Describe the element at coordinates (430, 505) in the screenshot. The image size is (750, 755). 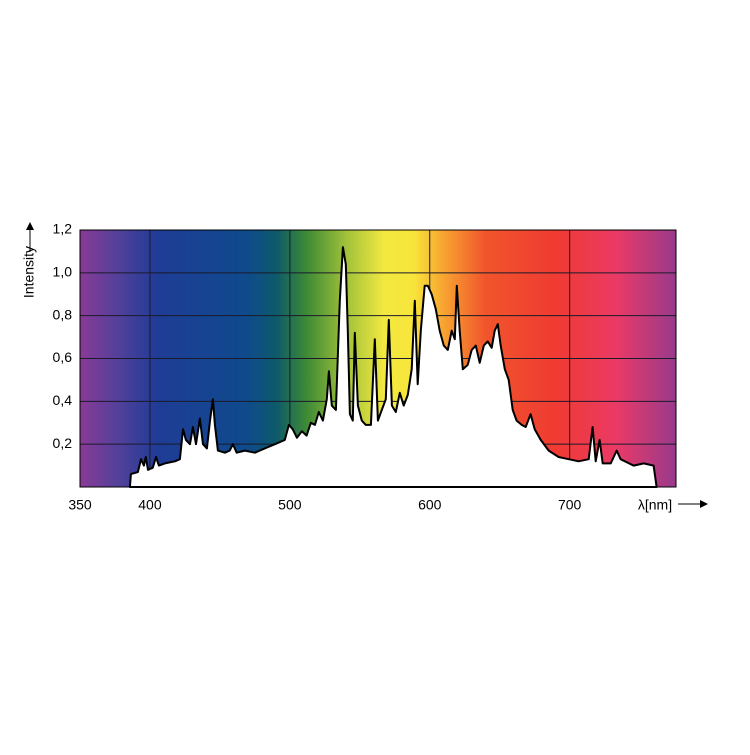
I see `x-tick-label: 600` at that location.